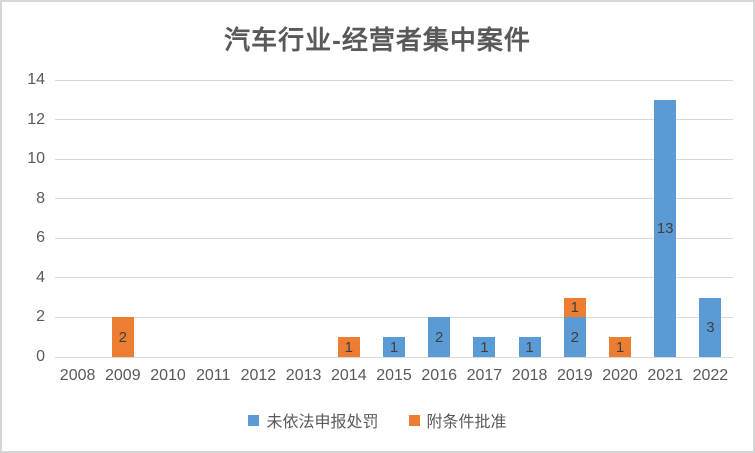 The height and width of the screenshot is (453, 755). I want to click on x-axis-tick-label: 2012, so click(258, 375).